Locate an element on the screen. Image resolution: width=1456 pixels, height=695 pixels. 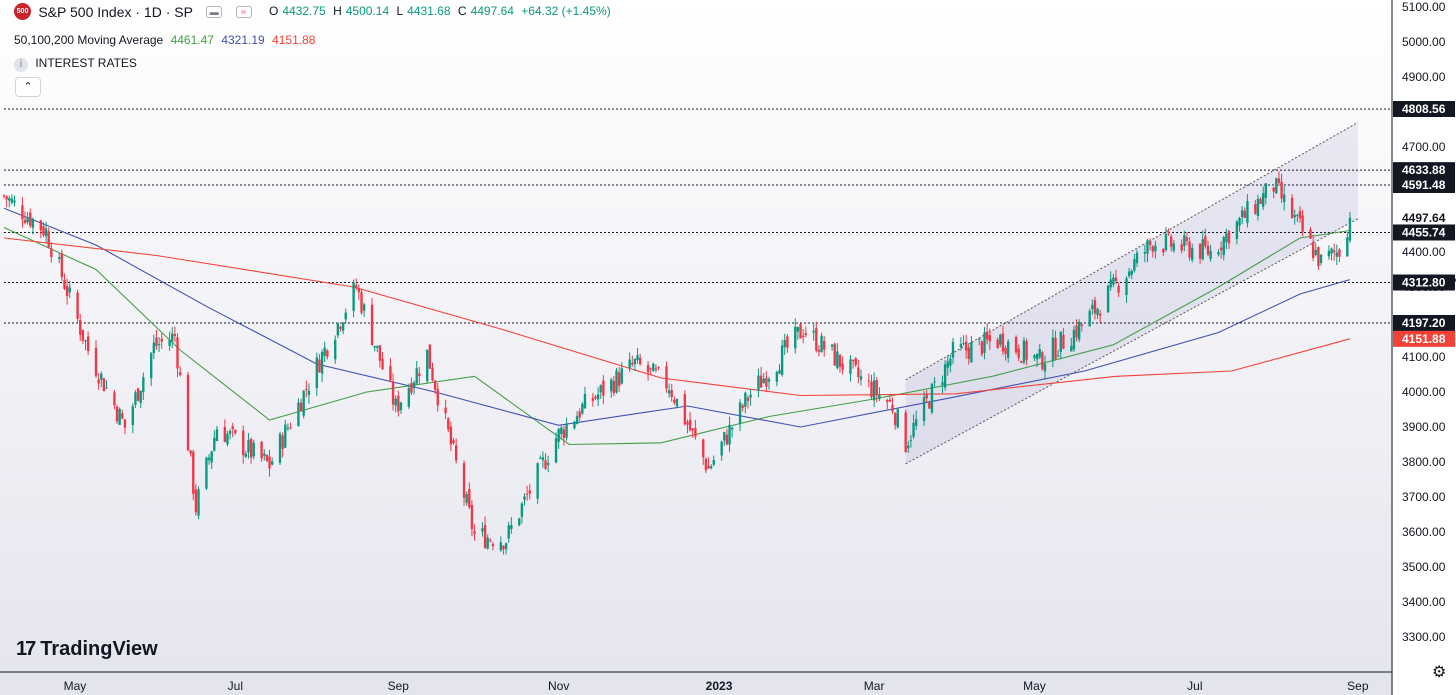
time-tick-label: Mar is located at coordinates (874, 686).